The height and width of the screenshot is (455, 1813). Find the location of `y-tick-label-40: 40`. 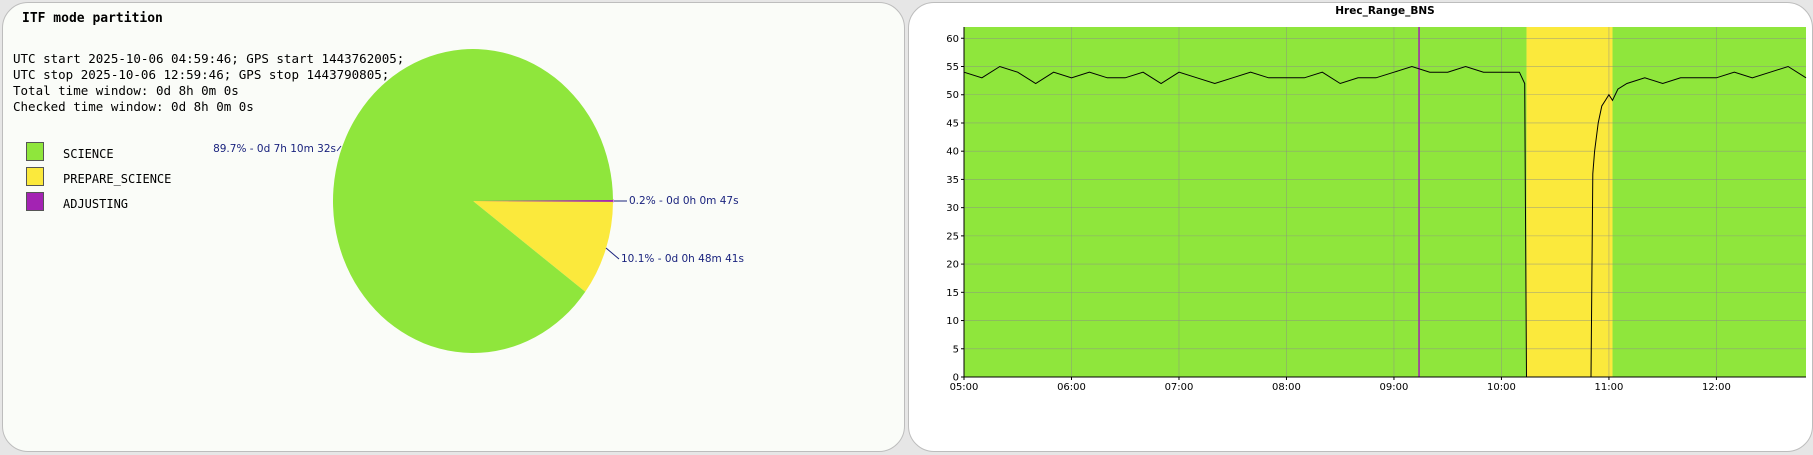

y-tick-label-40: 40 is located at coordinates (952, 152).